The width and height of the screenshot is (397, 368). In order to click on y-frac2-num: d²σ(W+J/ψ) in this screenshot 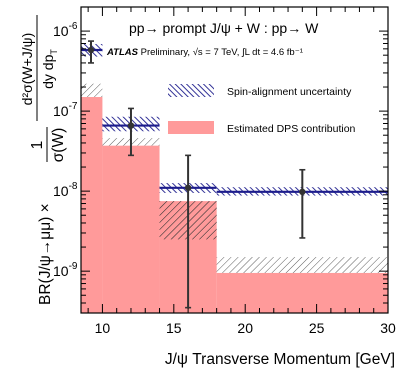, I will do `click(27, 69)`.